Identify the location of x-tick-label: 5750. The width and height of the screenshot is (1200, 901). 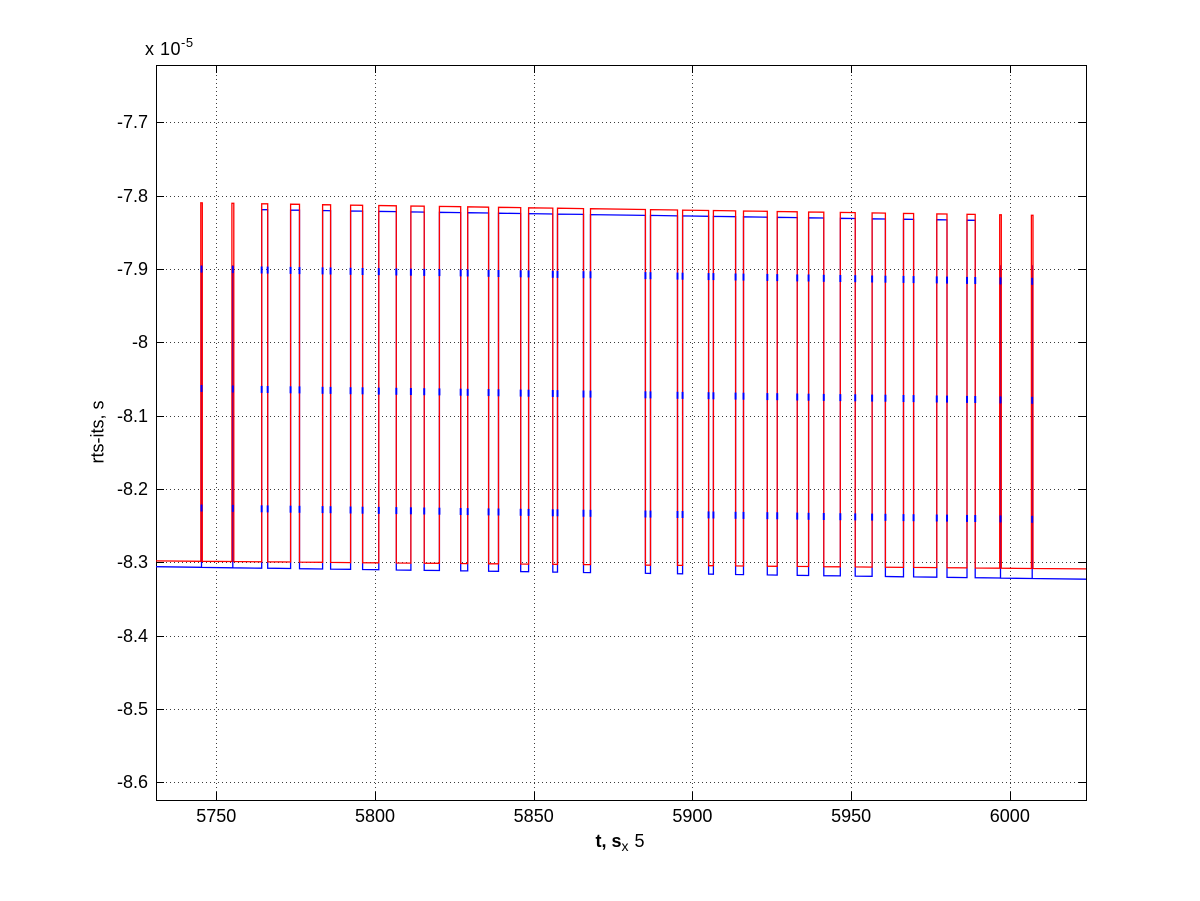
(216, 816).